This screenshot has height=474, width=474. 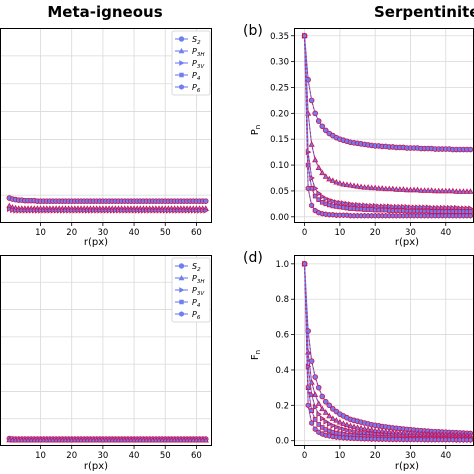 I want to click on panel-c-legend-label: P6, so click(x=196, y=315).